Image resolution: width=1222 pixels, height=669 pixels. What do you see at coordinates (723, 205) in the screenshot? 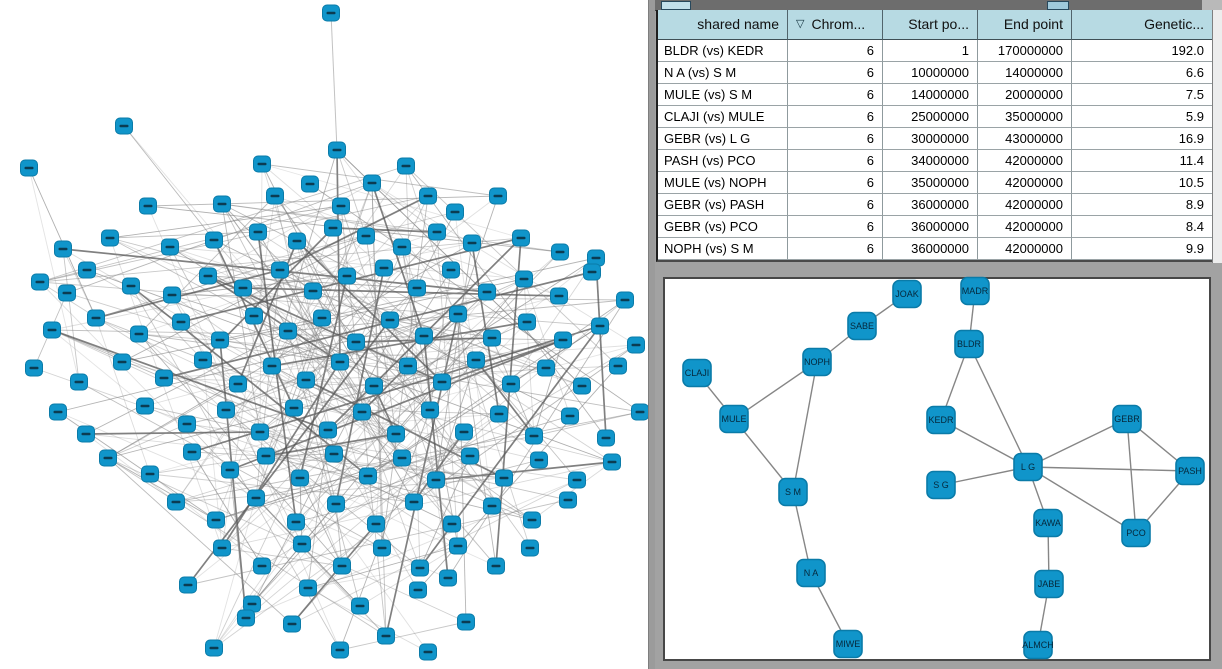
I see `table-cell: GEBR (vs) PASH` at bounding box center [723, 205].